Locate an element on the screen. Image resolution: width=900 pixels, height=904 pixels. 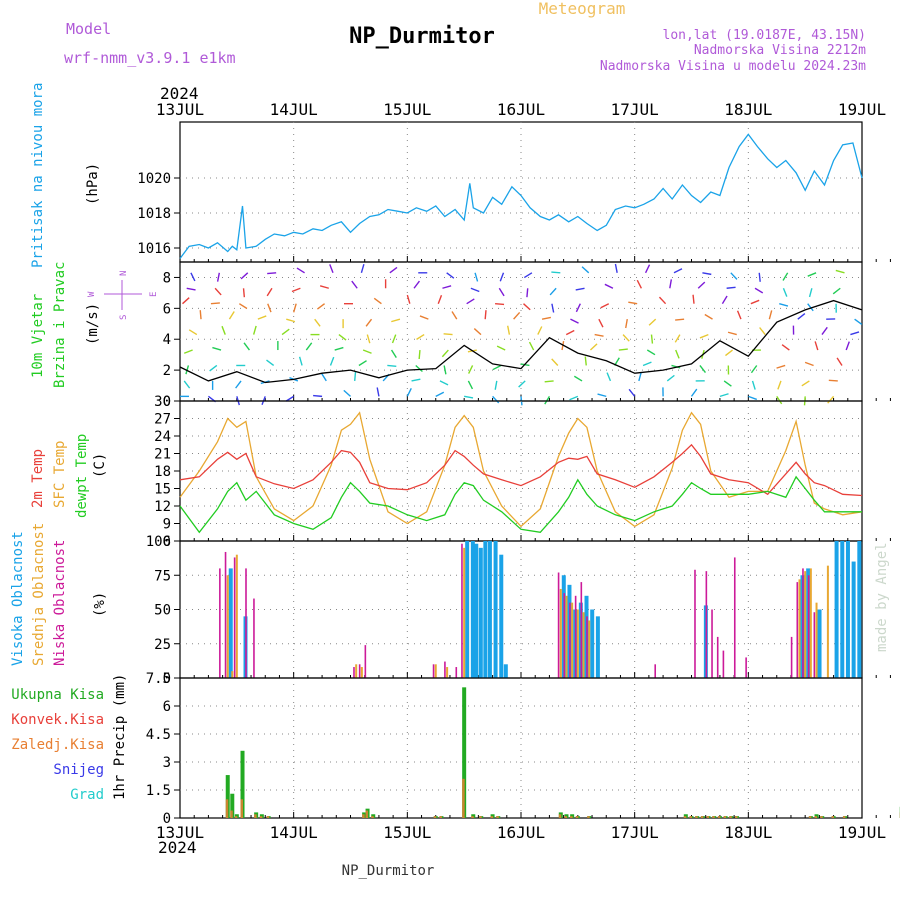
y-tick-label: 100 is located at coordinates (158, 542).